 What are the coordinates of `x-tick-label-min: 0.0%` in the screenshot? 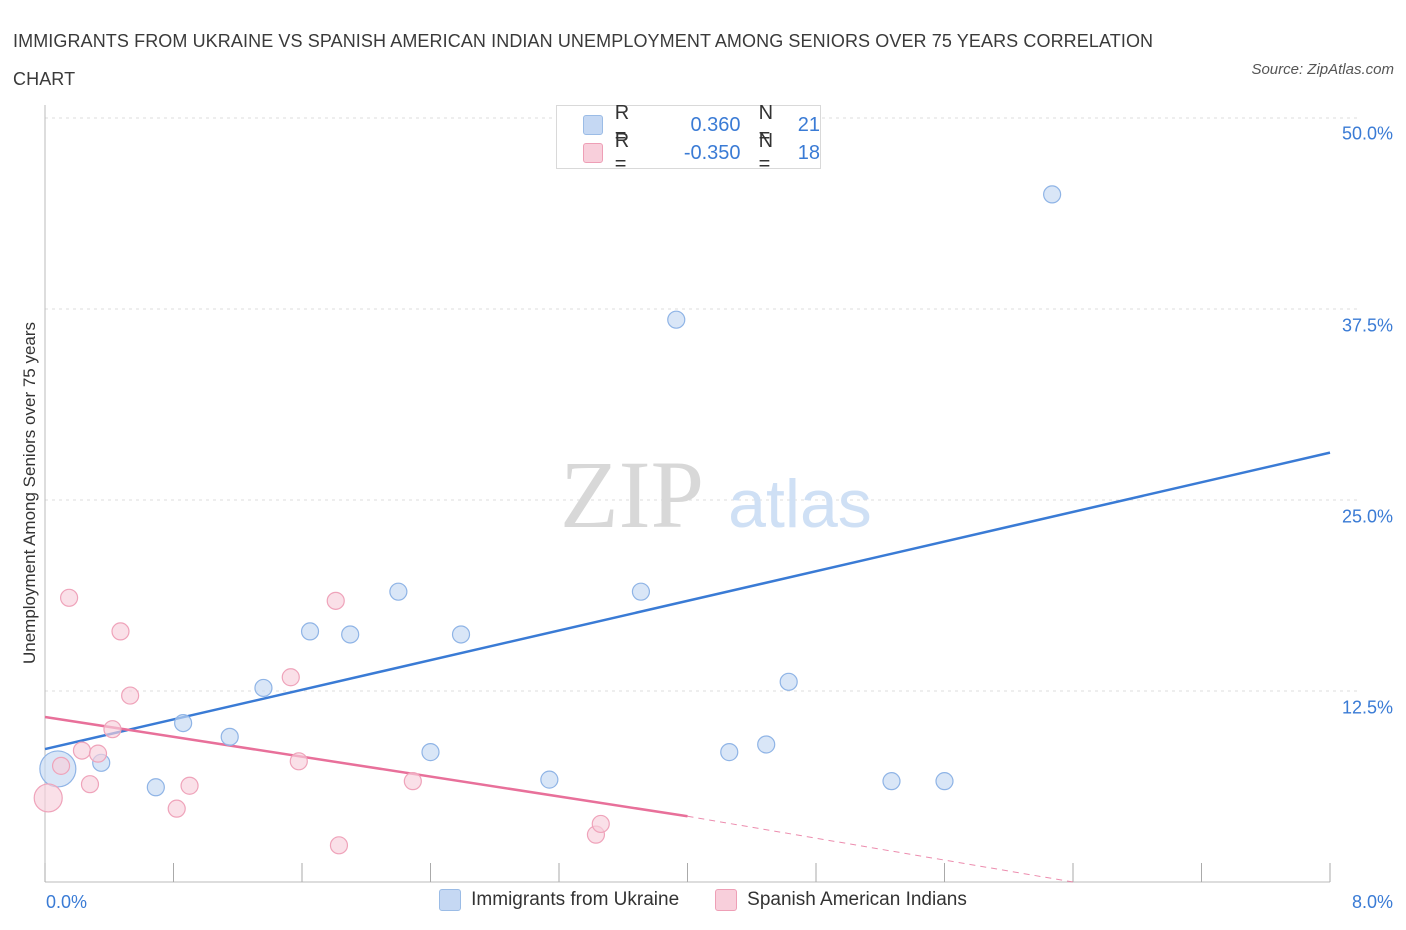 It's located at (67, 902).